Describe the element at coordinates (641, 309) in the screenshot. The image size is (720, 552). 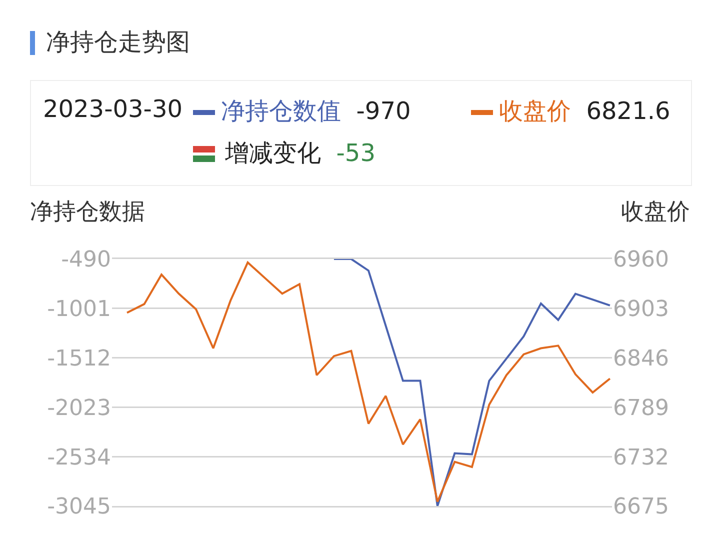
I see `y2-tick-label: 6903` at that location.